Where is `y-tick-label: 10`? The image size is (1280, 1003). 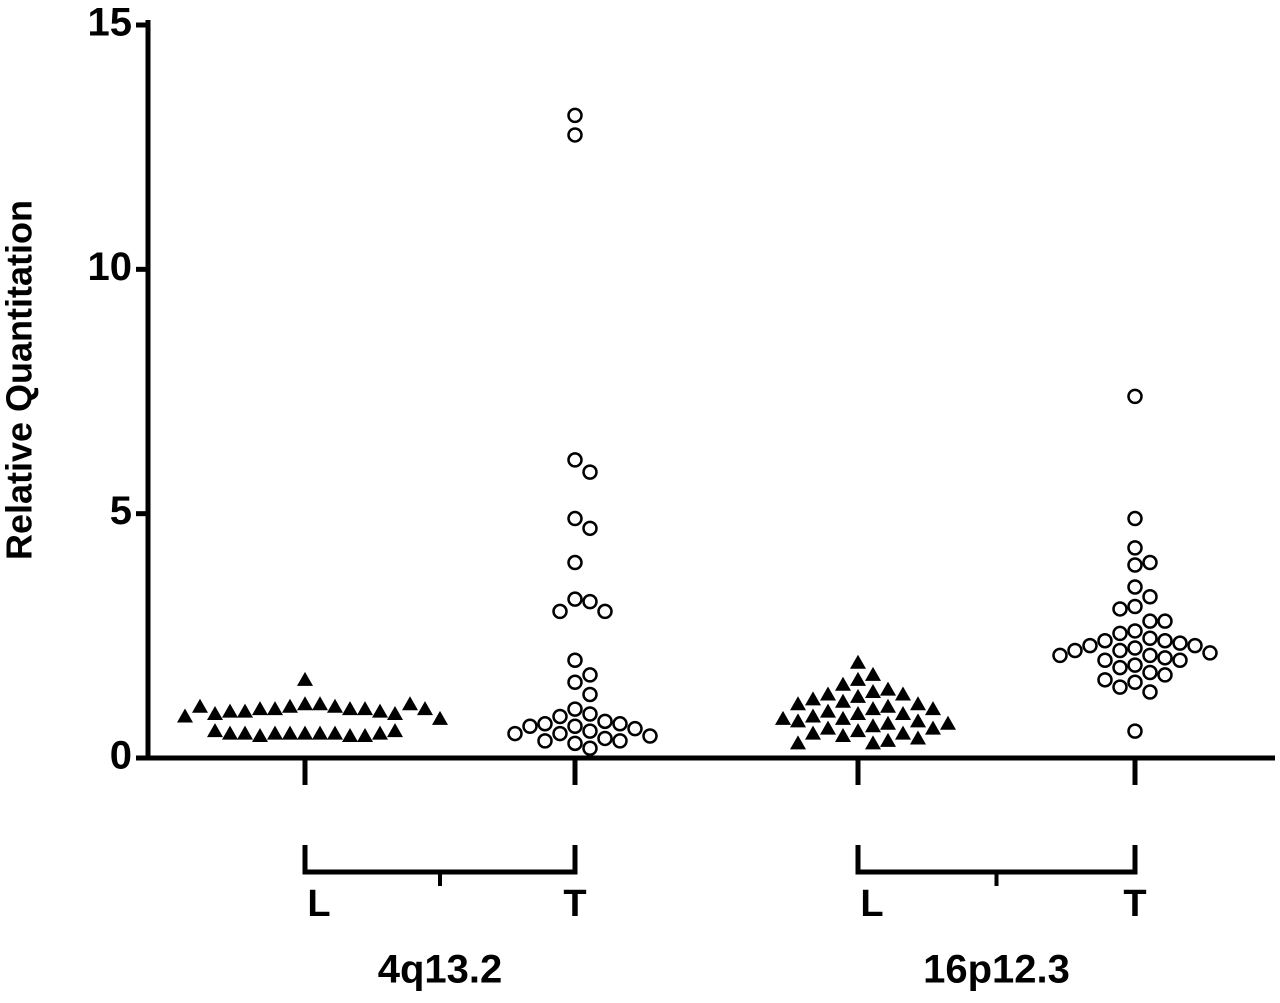
y-tick-label: 10 is located at coordinates (110, 267).